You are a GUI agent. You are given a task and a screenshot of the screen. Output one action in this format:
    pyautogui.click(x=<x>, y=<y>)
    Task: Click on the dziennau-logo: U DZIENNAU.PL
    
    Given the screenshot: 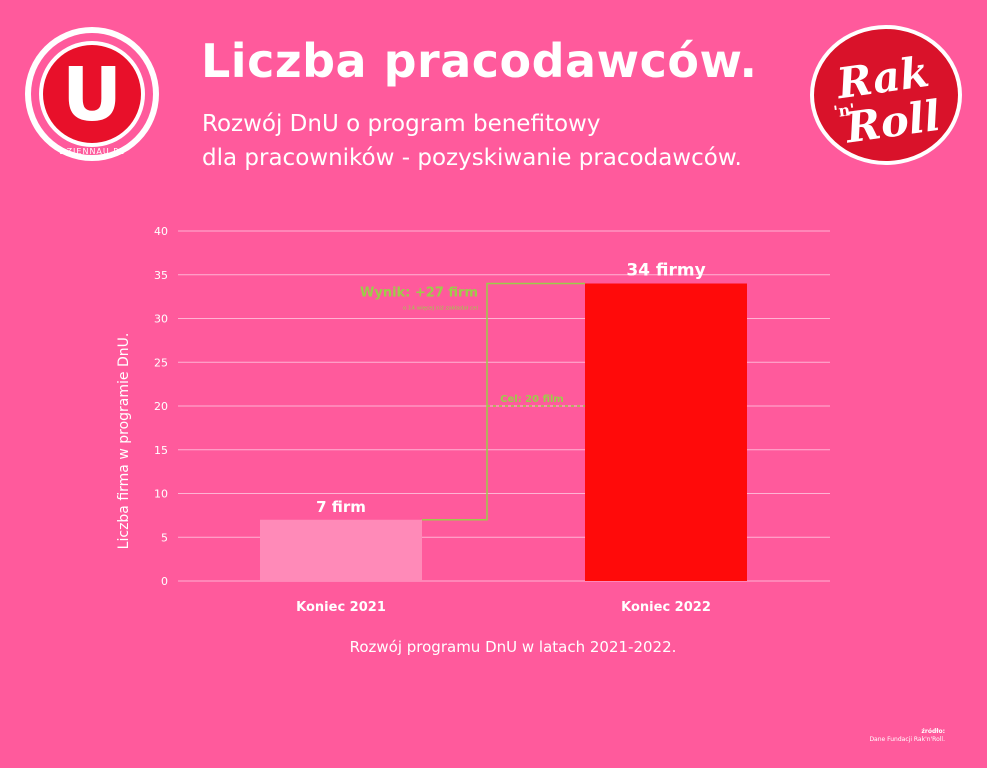 What is the action you would take?
    pyautogui.click(x=92, y=94)
    